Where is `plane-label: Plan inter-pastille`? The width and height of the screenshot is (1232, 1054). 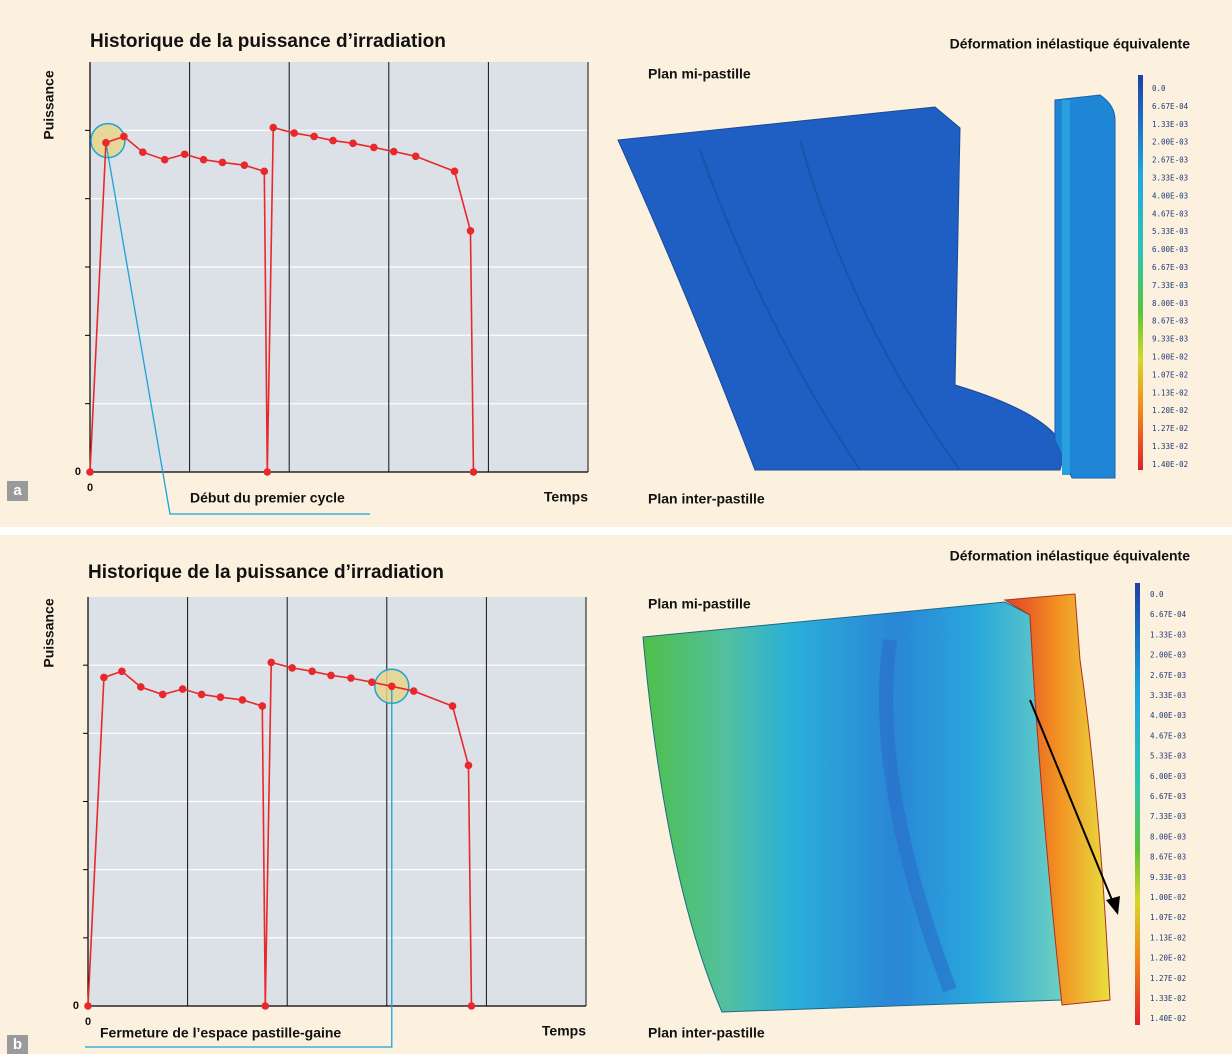 plane-label: Plan inter-pastille is located at coordinates (706, 1033).